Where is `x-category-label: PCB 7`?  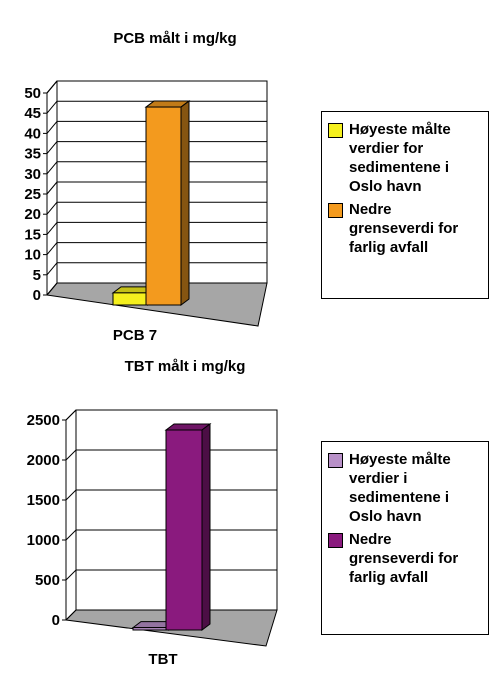 x-category-label: PCB 7 is located at coordinates (135, 335).